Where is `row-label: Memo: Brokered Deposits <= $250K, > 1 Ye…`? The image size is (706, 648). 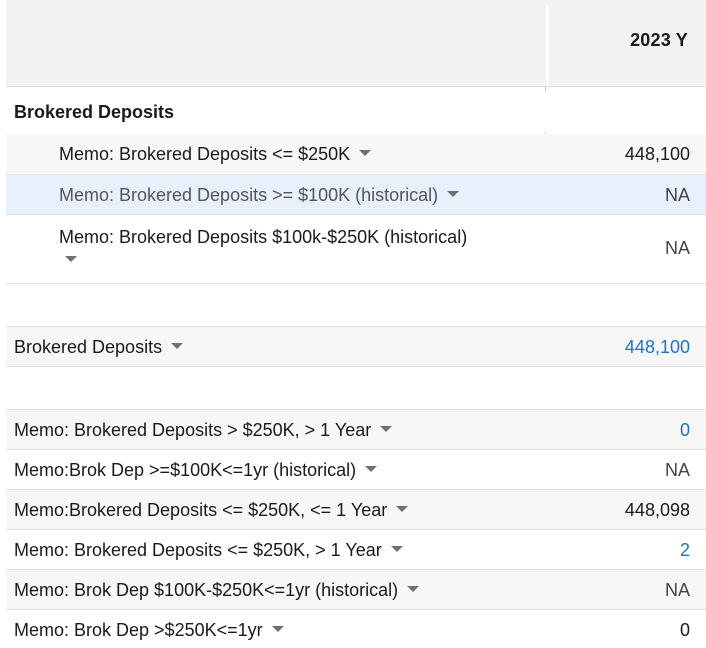 row-label: Memo: Brokered Deposits <= $250K, > 1 Ye… is located at coordinates (208, 550).